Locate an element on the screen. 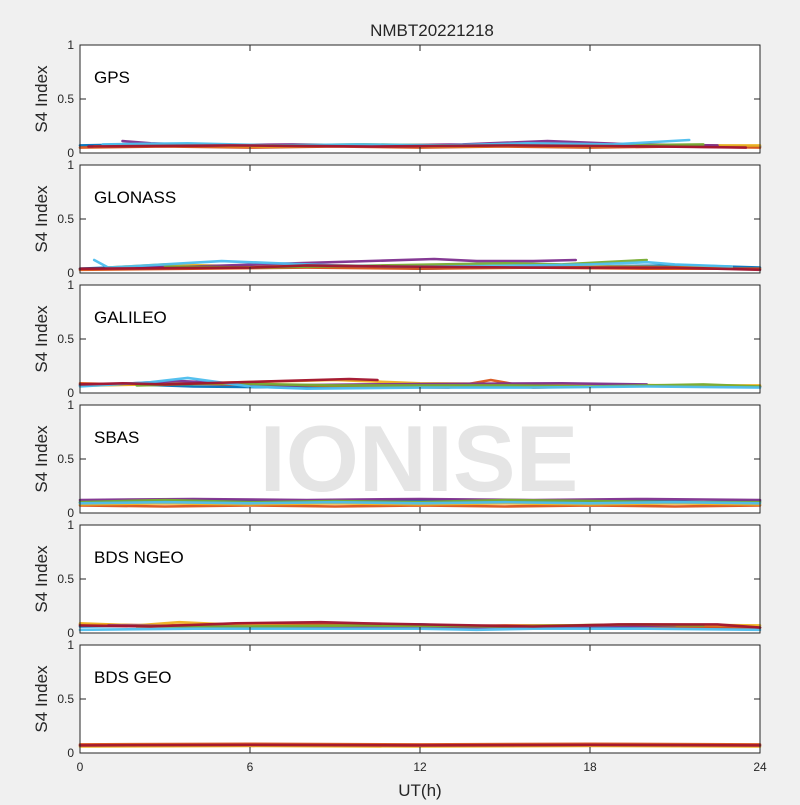 The width and height of the screenshot is (800, 805). panel-gps: 0 0.5 1 S4 Index GPS is located at coordinates (397, 99).